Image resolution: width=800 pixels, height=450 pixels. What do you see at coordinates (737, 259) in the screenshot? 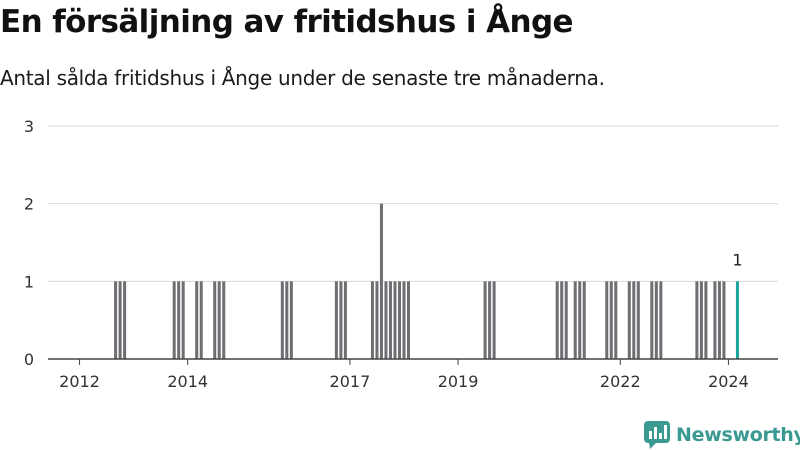
I see `data-label: 1` at bounding box center [737, 259].